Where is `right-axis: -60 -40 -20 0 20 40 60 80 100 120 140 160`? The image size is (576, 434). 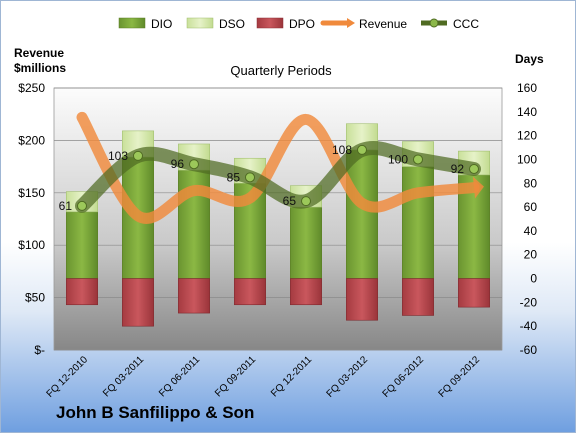 right-axis: -60 -40 -20 0 20 40 60 80 100 120 140 160 is located at coordinates (527, 219).